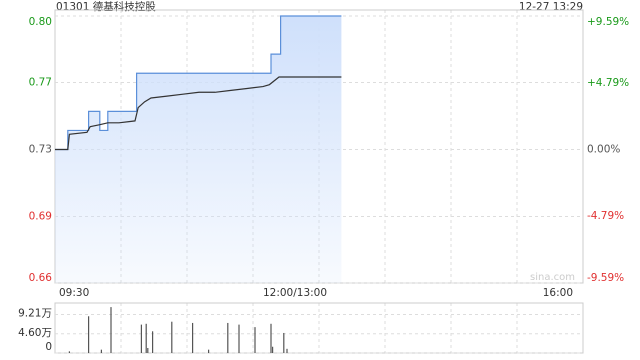 Image resolution: width=640 pixels, height=360 pixels. Describe the element at coordinates (40, 22) in the screenshot. I see `y-tick-label: 0.80` at that location.